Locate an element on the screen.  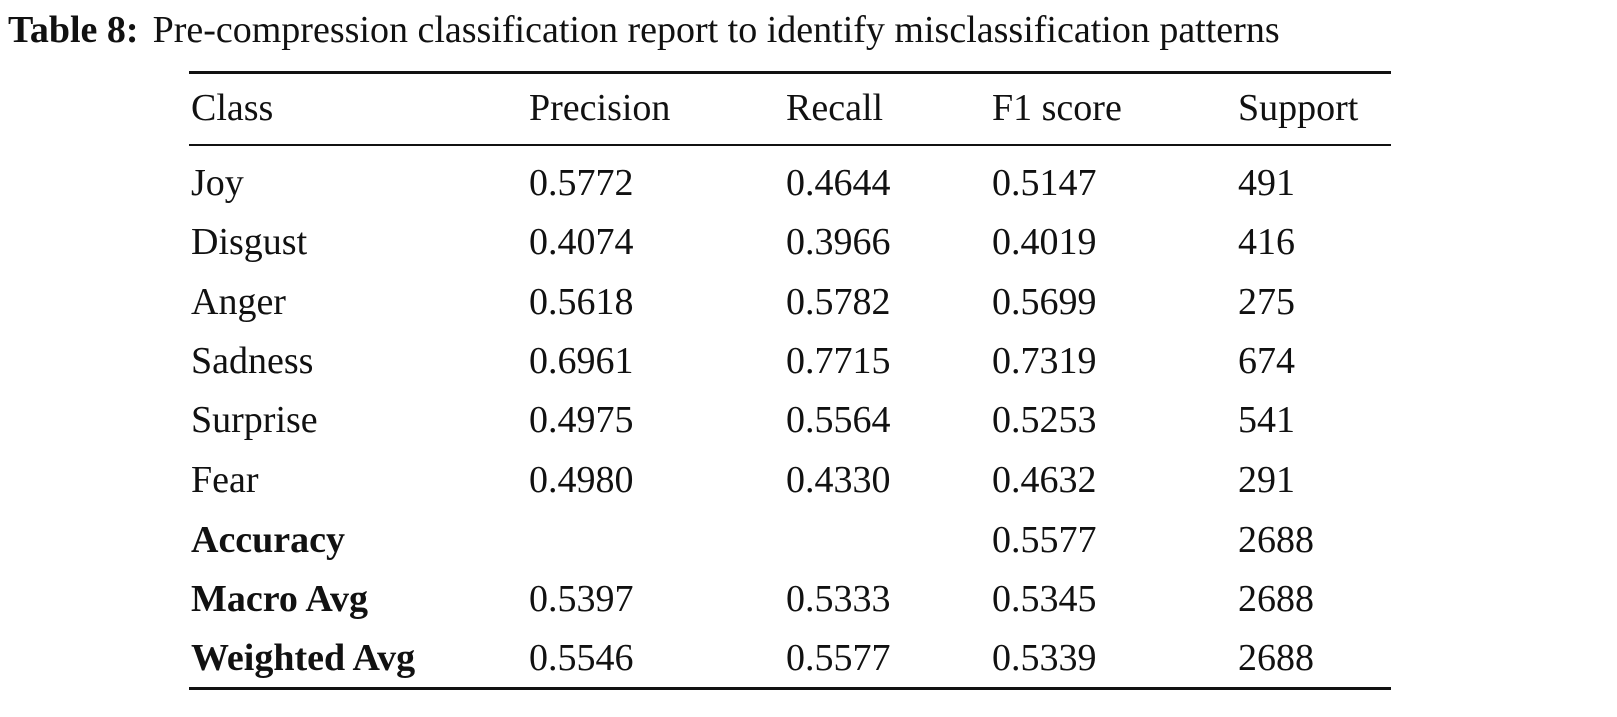
header-precision: Precision is located at coordinates (600, 108).